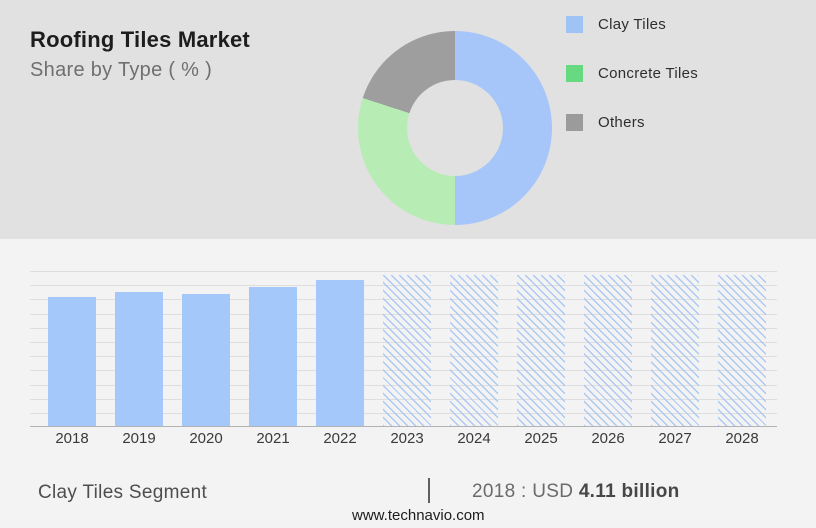 The width and height of the screenshot is (816, 528). Describe the element at coordinates (608, 350) in the screenshot. I see `forecast-bar-2026` at that location.